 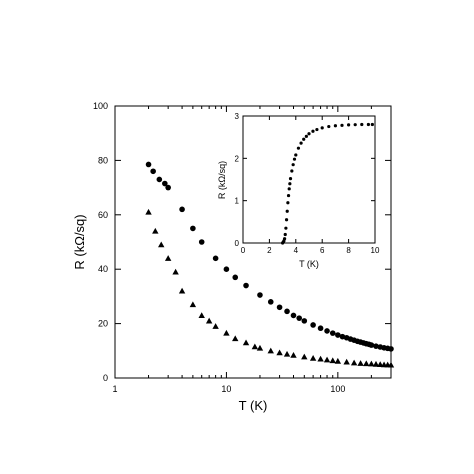 What do you see at coordinates (309, 264) in the screenshot?
I see `inset-x-axis-title: T (K)` at bounding box center [309, 264].